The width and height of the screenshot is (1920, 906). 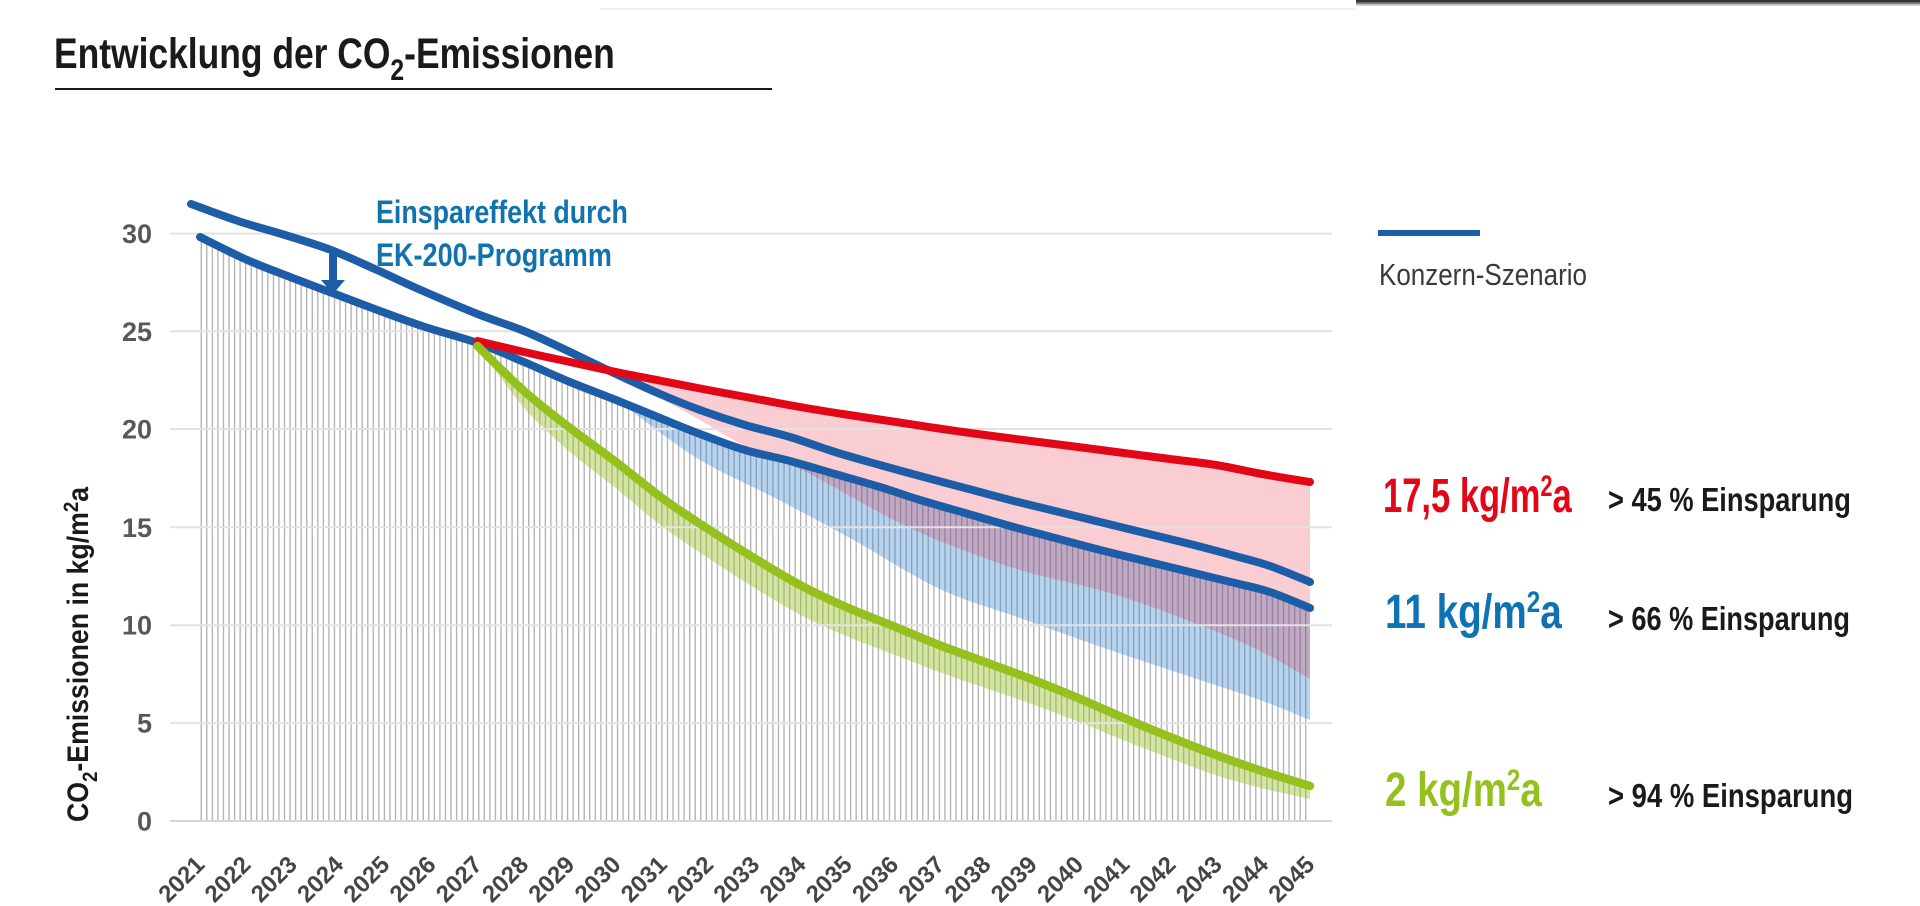 I want to click on svg-text: 30, so click(x=137, y=234).